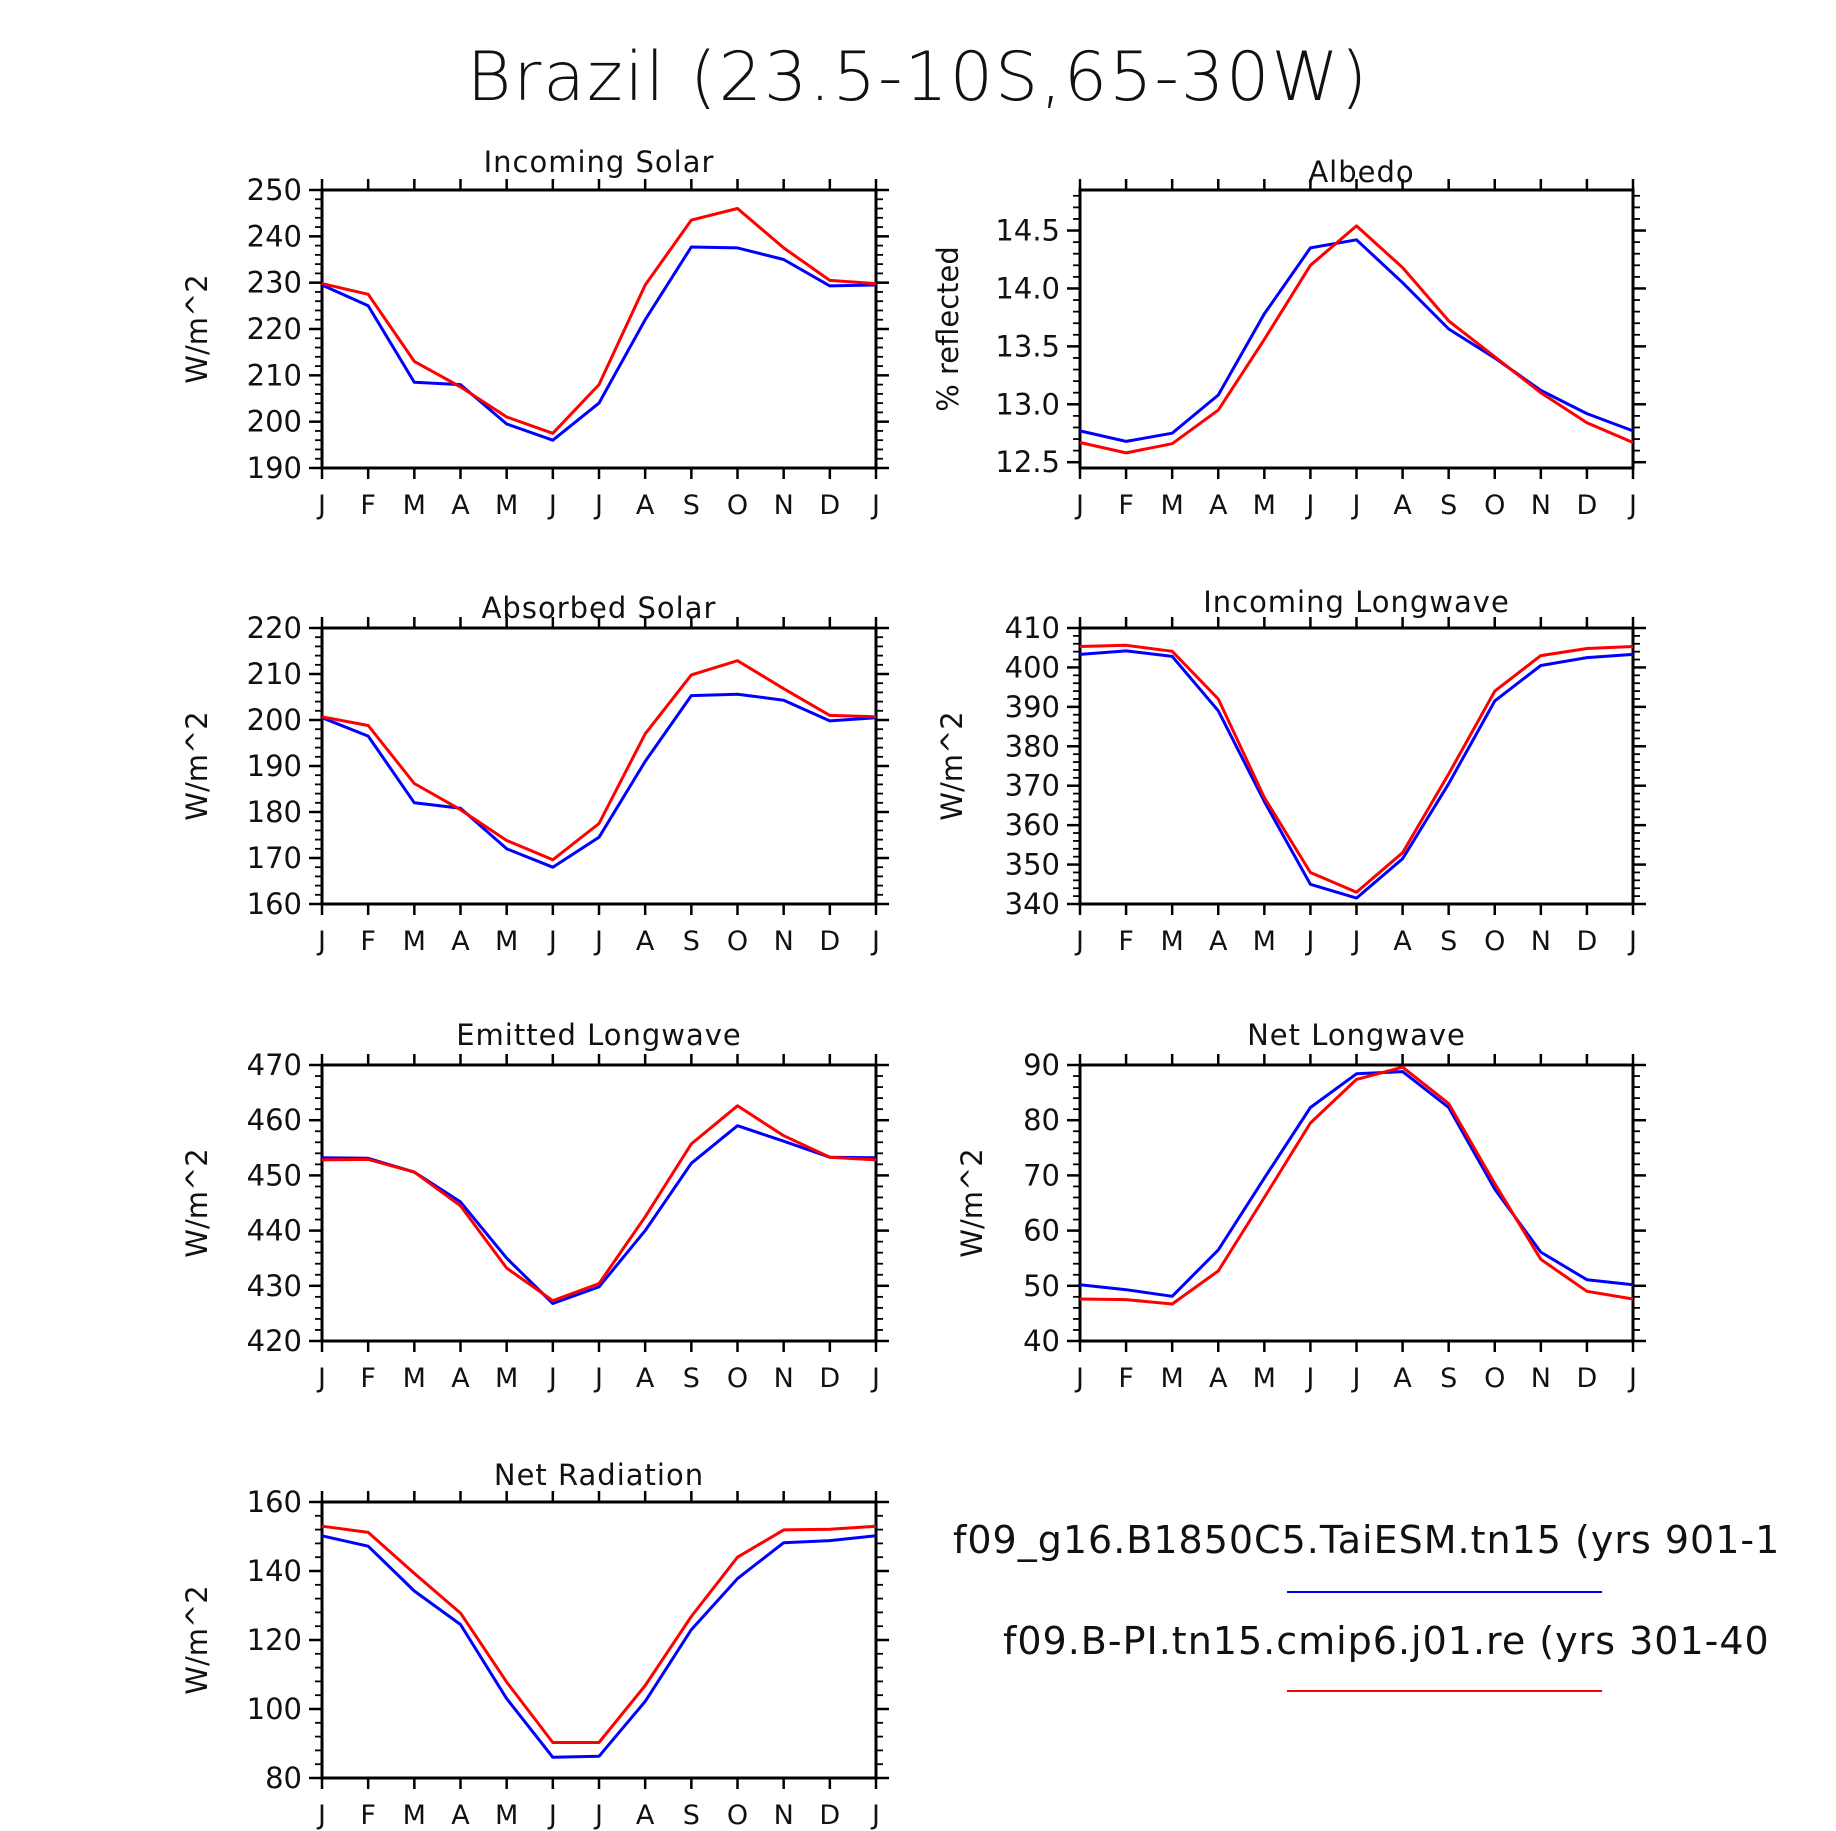  Describe the element at coordinates (274, 1286) in the screenshot. I see `y-tick-label: 430` at that location.